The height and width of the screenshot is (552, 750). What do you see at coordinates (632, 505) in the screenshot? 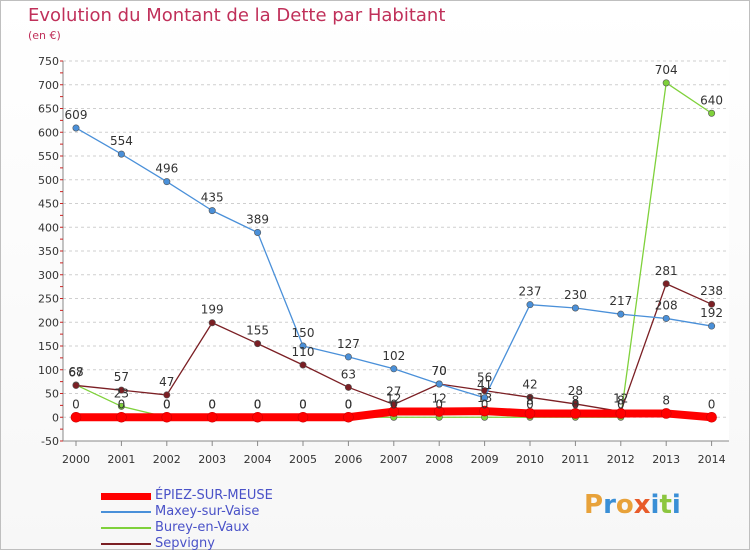
I see `proxiti-logo: Proxiti` at bounding box center [632, 505].